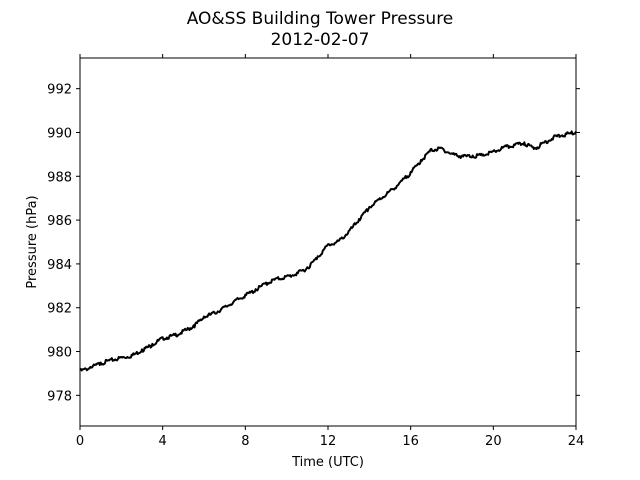 This screenshot has width=640, height=480. What do you see at coordinates (328, 441) in the screenshot?
I see `x-tick-label: 12` at bounding box center [328, 441].